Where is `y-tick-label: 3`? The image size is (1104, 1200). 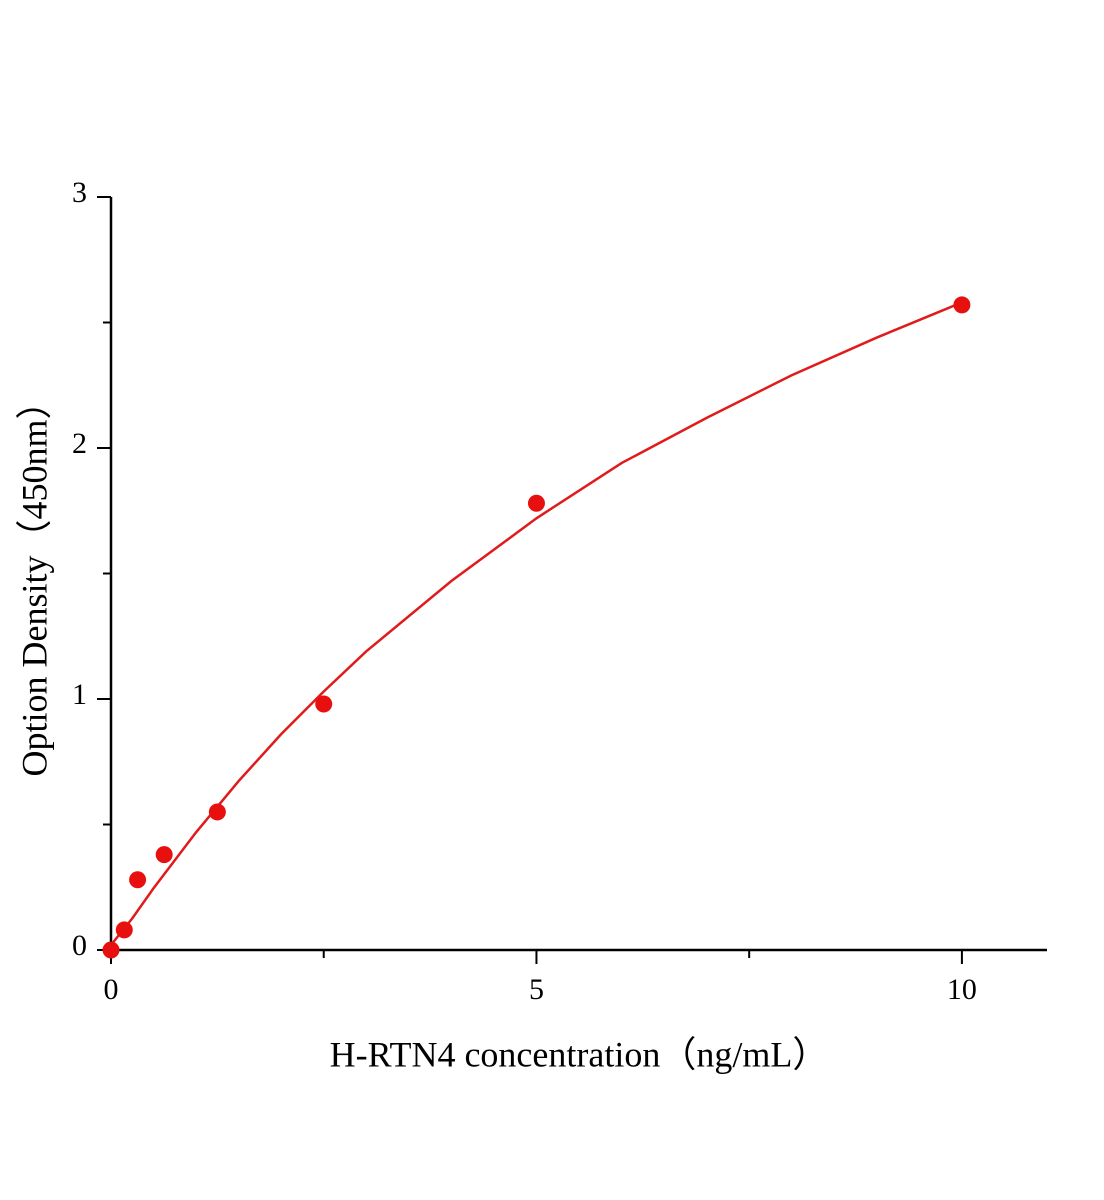 y-tick-label: 3 is located at coordinates (79, 192).